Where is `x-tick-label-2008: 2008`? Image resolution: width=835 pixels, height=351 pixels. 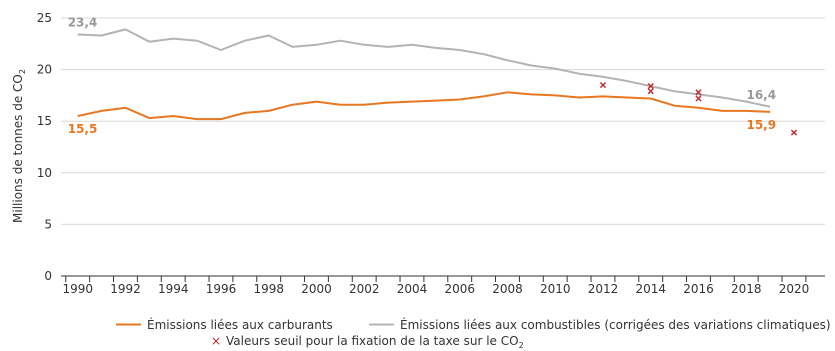 x-tick-label-2008: 2008 is located at coordinates (507, 289).